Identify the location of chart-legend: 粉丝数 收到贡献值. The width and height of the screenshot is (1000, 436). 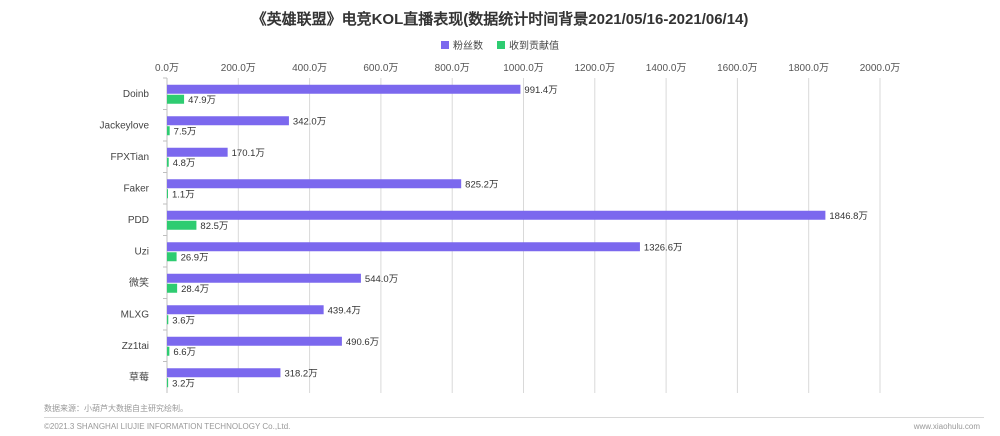
(500, 44).